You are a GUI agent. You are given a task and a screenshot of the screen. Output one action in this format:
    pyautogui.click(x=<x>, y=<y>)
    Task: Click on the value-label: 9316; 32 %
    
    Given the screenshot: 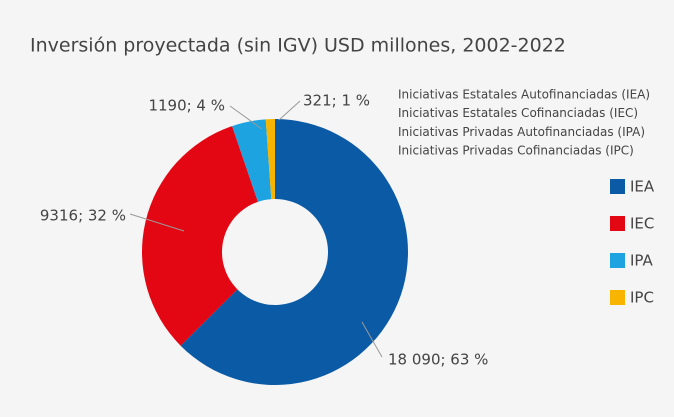 What is the action you would take?
    pyautogui.click(x=83, y=216)
    